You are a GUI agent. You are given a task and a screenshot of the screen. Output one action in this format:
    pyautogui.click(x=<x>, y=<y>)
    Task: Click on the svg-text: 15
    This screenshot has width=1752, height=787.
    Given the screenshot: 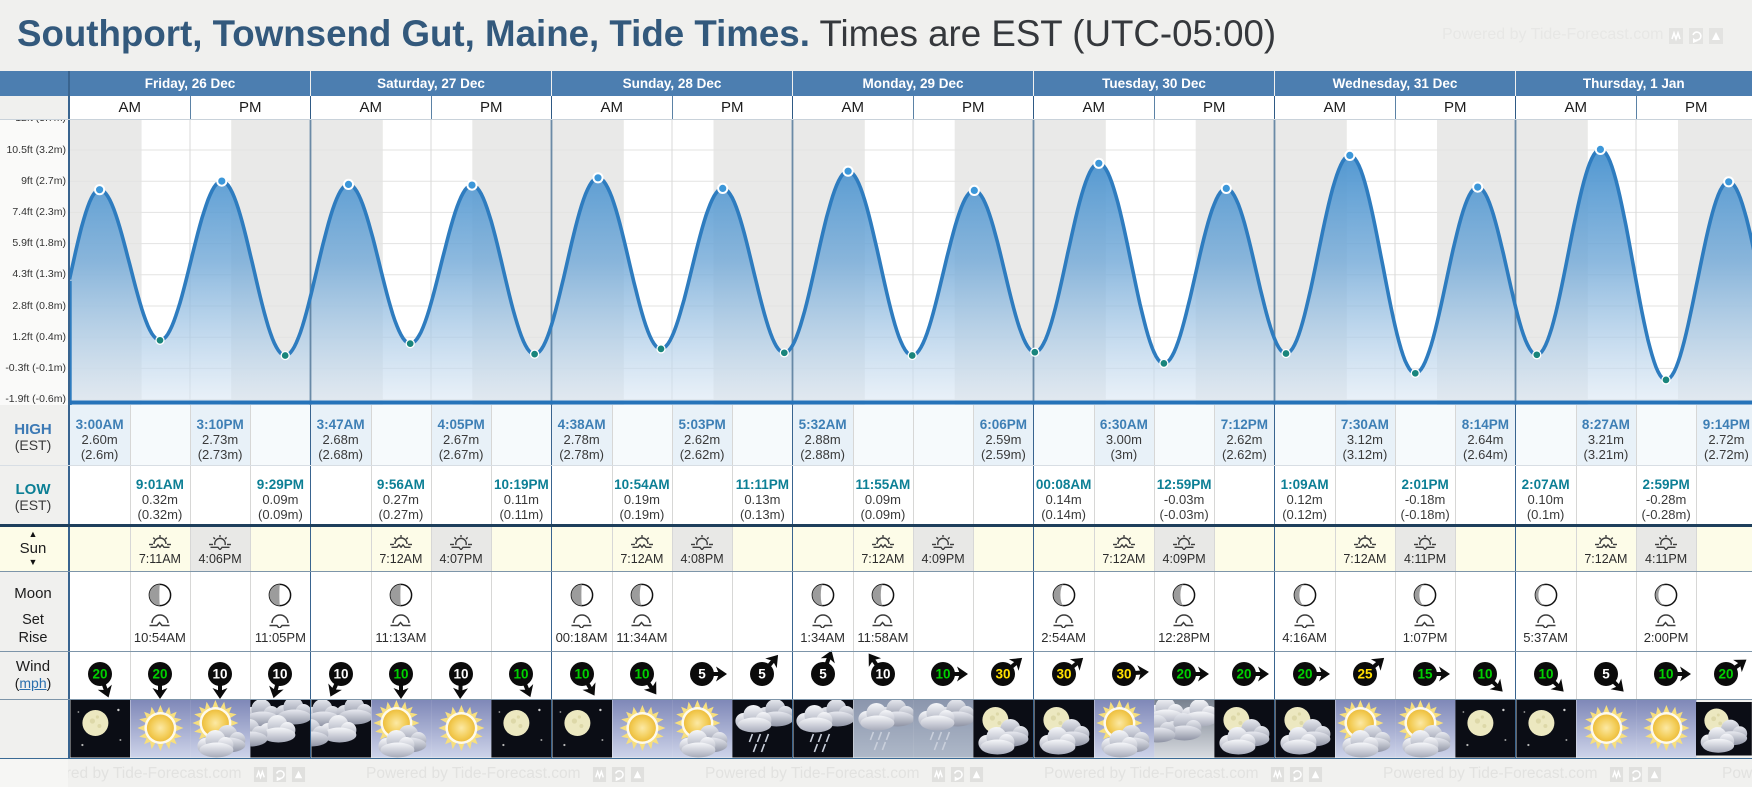 What is the action you would take?
    pyautogui.click(x=1426, y=674)
    